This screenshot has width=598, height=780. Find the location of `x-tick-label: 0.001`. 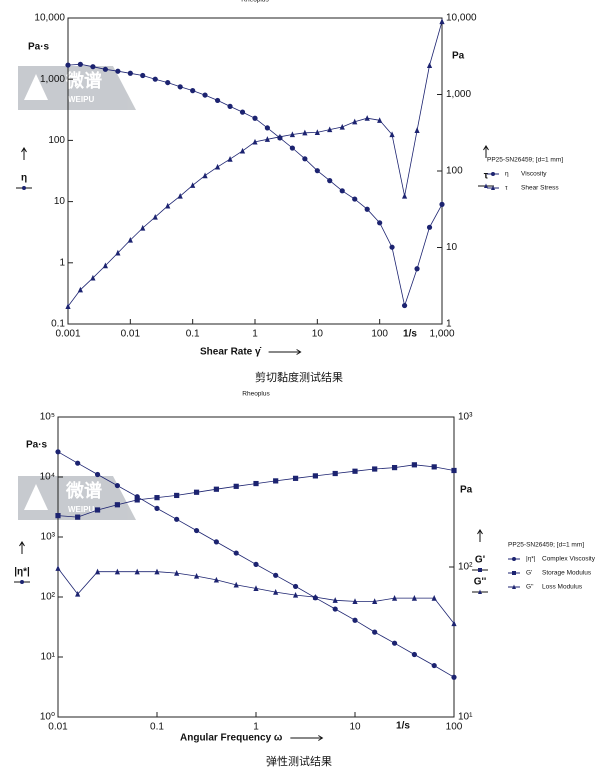

x-tick-label: 0.001 is located at coordinates (67, 334).